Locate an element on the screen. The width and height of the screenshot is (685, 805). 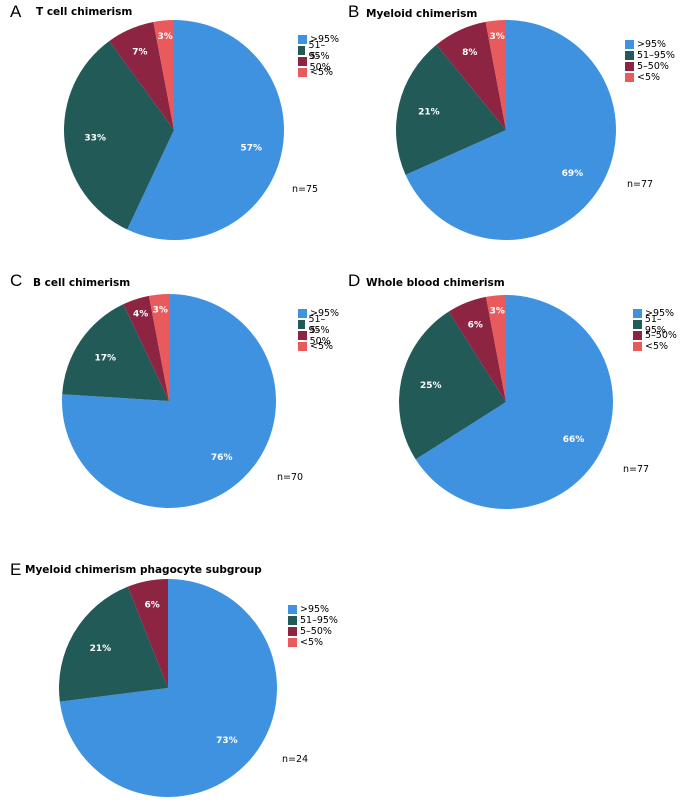
slice-label: 7% is located at coordinates (139, 52).